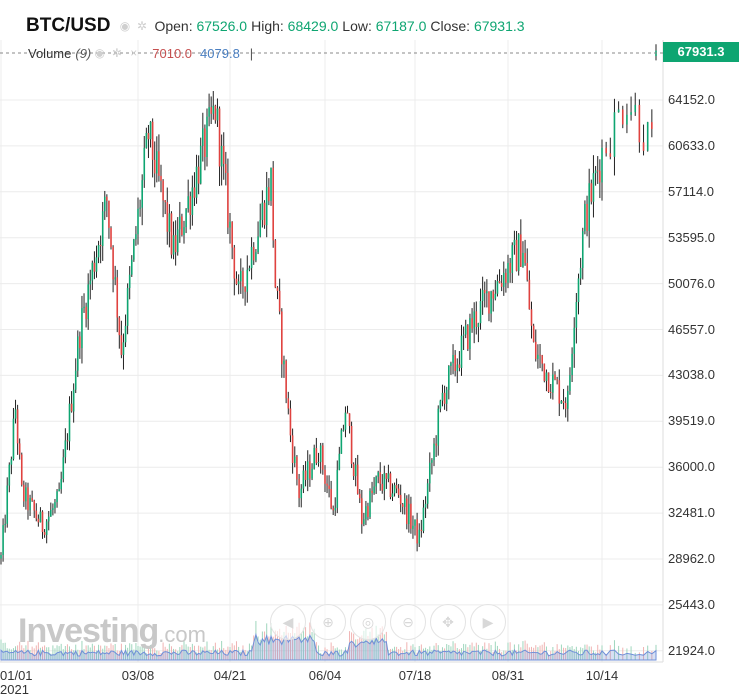 The height and width of the screenshot is (697, 739). What do you see at coordinates (488, 622) in the screenshot?
I see `scroll-right-icon: ▶` at bounding box center [488, 622].